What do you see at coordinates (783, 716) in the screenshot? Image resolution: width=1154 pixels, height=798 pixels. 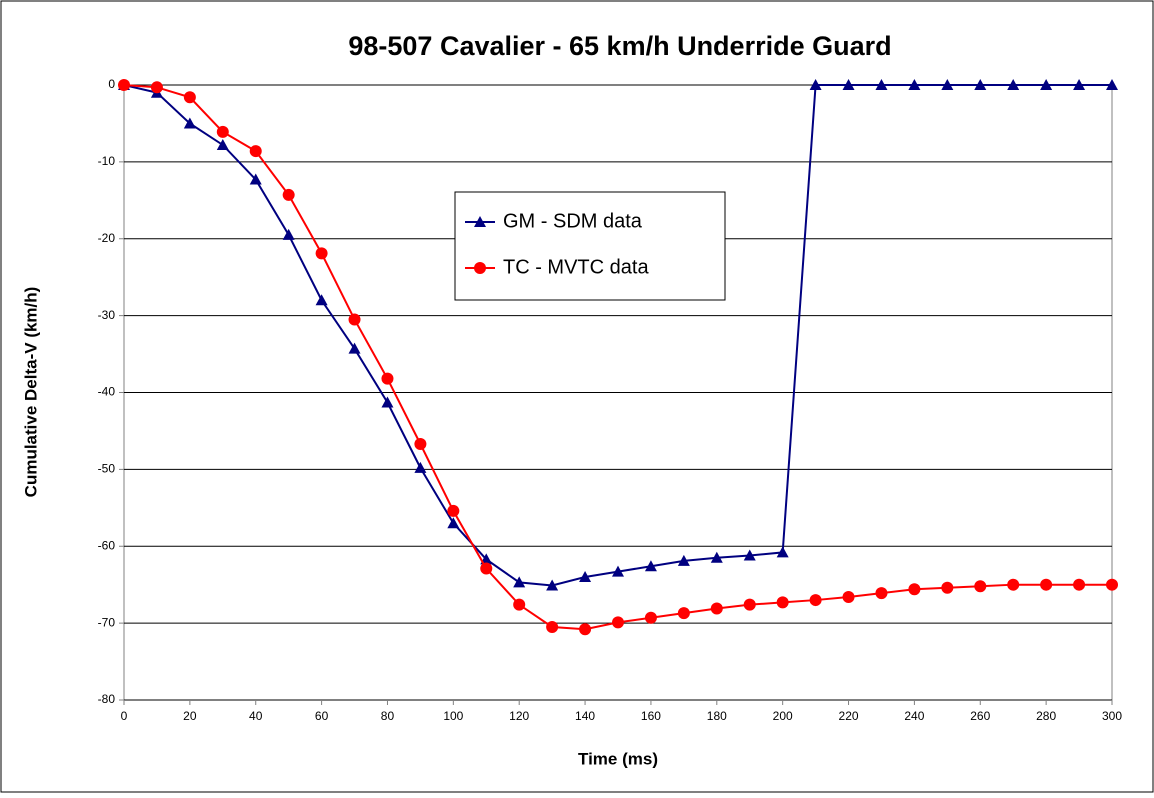 I see `x-tick-label: 200` at bounding box center [783, 716].